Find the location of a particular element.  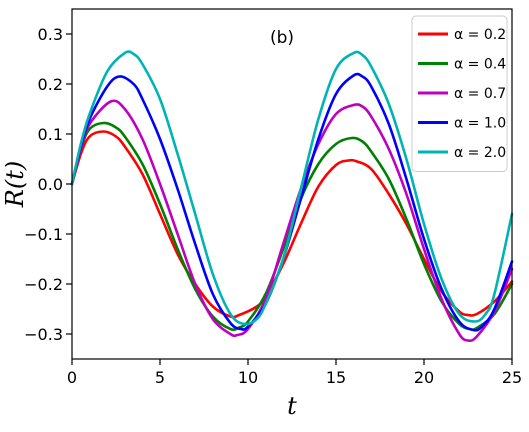

y-tick-label: −0.1 is located at coordinates (43, 234).